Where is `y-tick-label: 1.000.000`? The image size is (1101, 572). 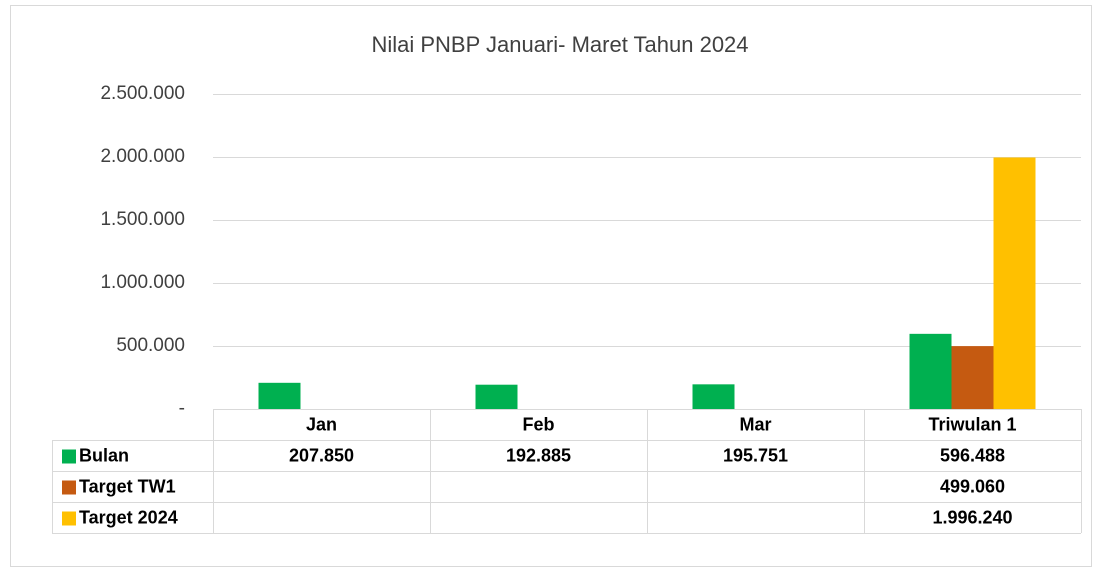 y-tick-label: 1.000.000 is located at coordinates (142, 282).